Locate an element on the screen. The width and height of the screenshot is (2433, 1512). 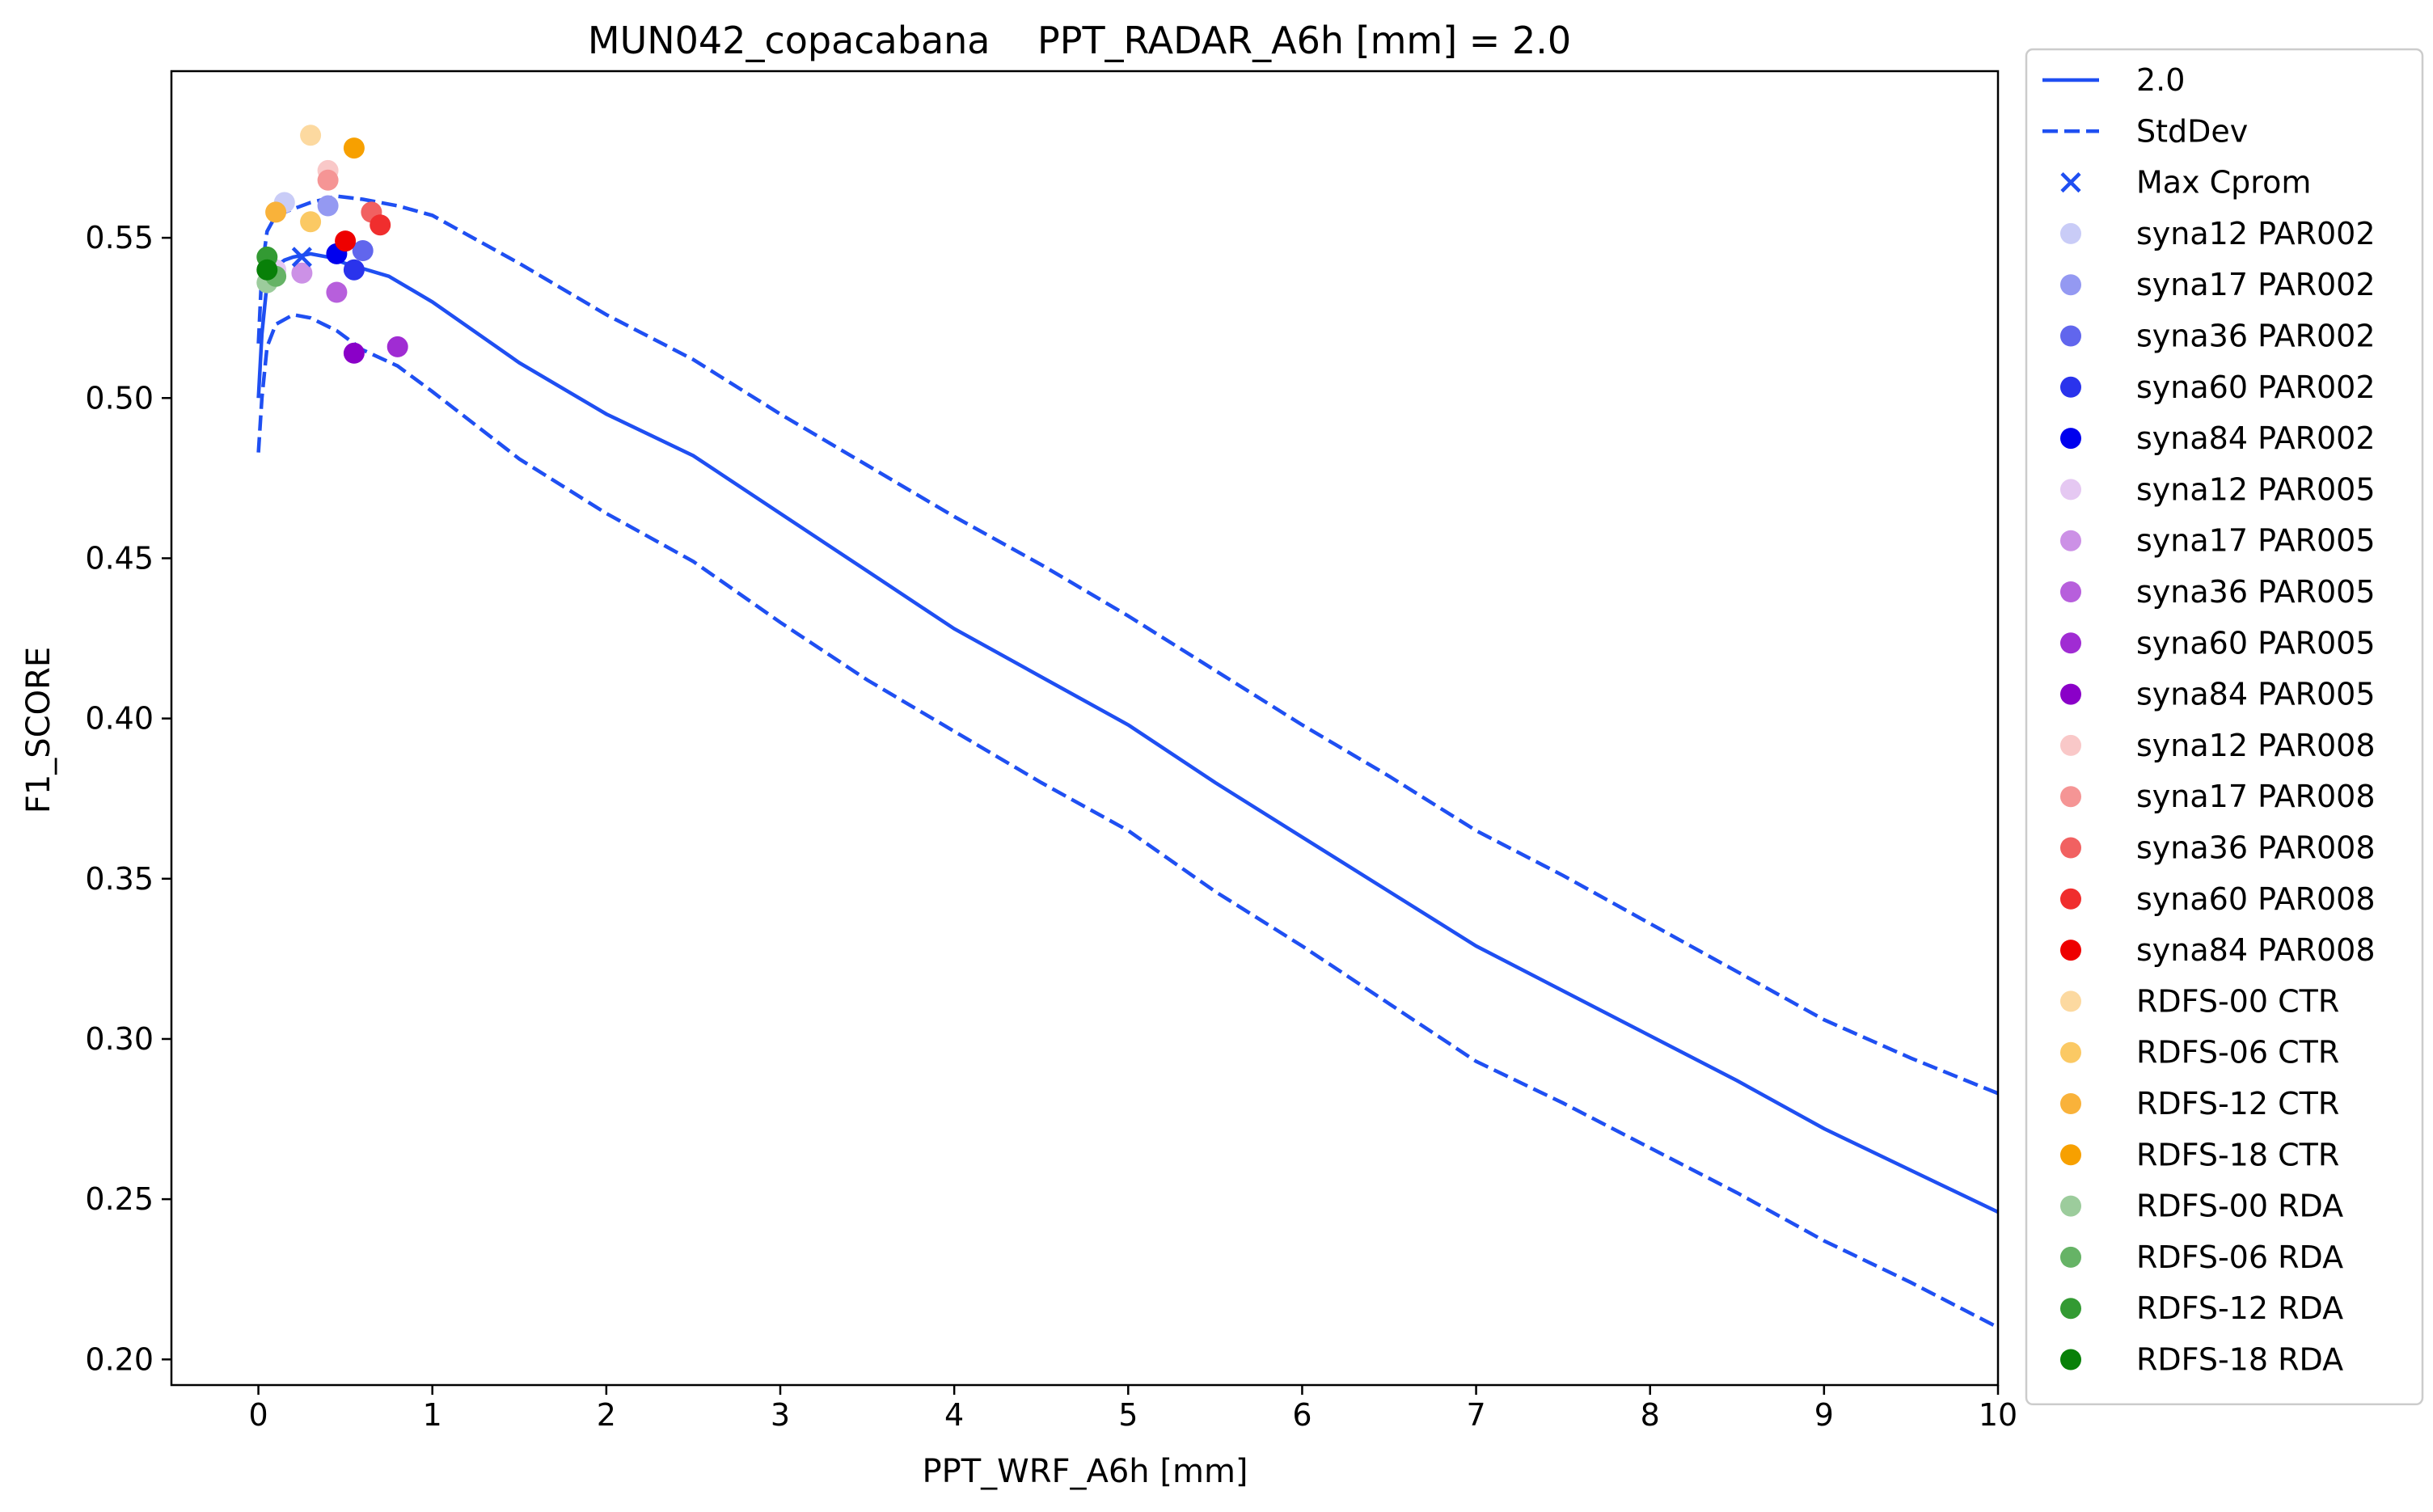
y-tick-label-0: 0.20 is located at coordinates (119, 1359).